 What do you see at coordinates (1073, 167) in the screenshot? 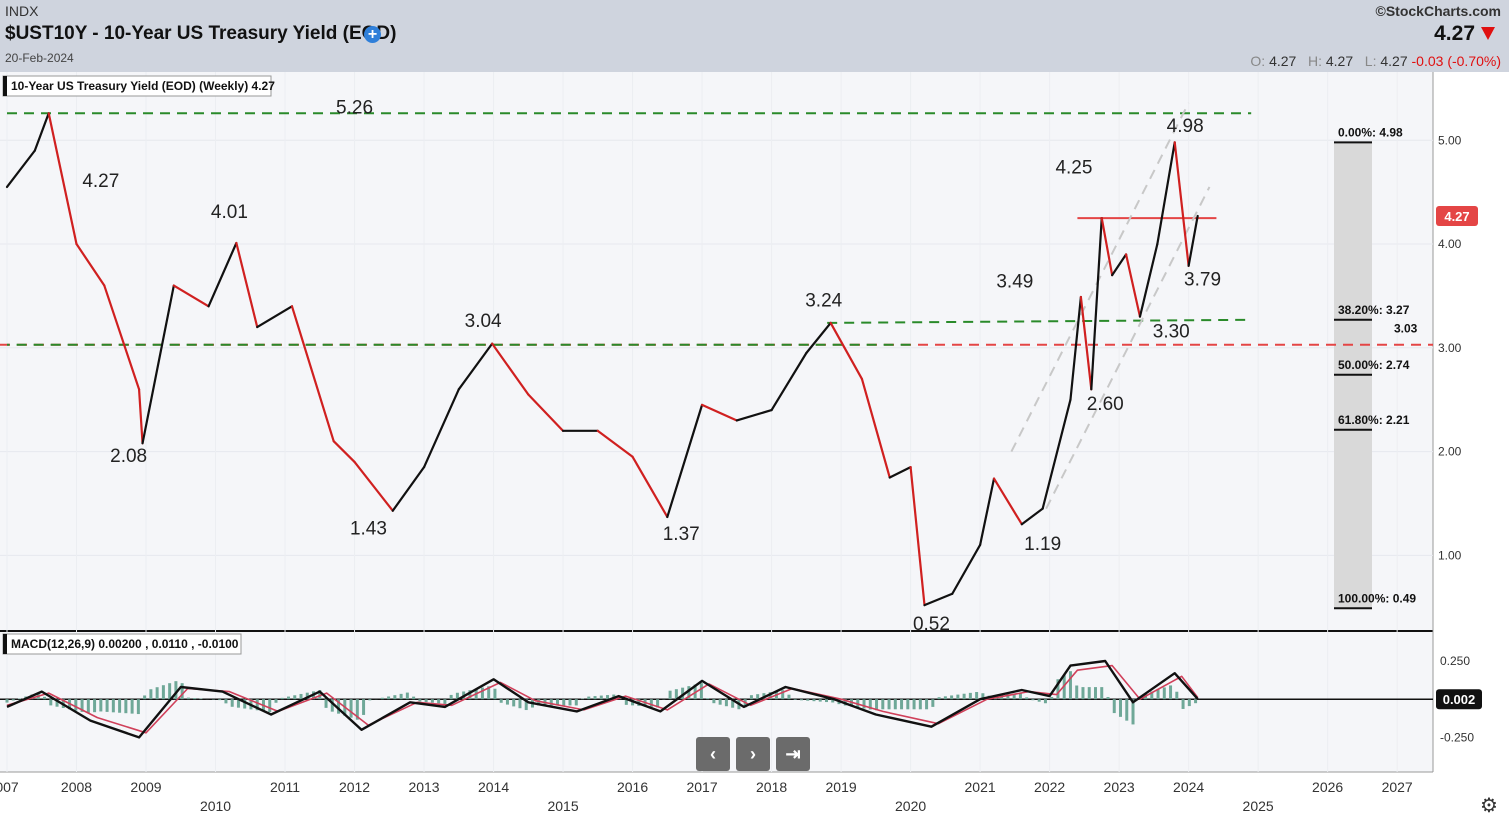
I see `peak-label: 4.25` at bounding box center [1073, 167].